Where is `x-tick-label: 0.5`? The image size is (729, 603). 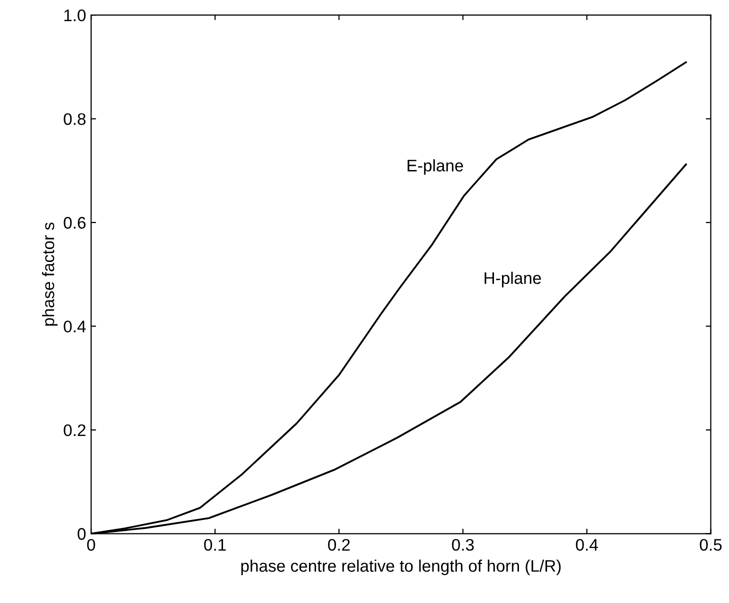 x-tick-label: 0.5 is located at coordinates (711, 544).